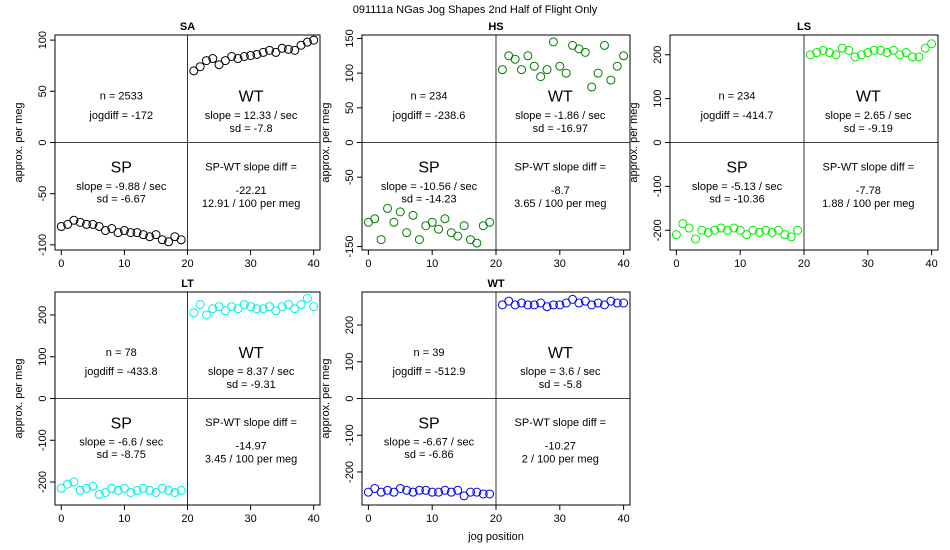 This screenshot has width=950, height=550. Describe the element at coordinates (495, 537) in the screenshot. I see `x-axis-label: jog position` at that location.